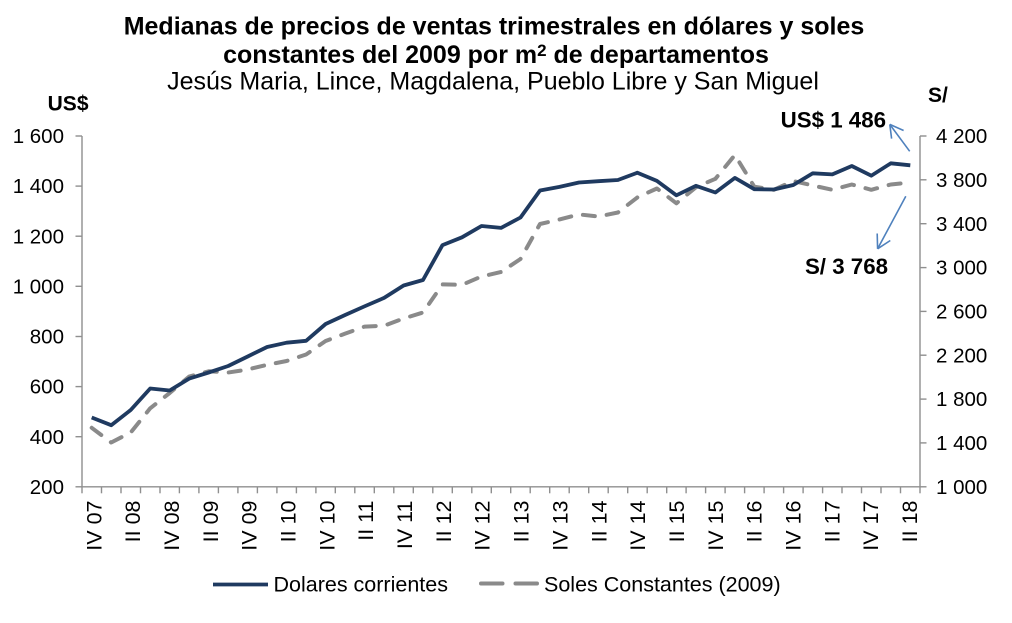 The width and height of the screenshot is (1012, 623). I want to click on svg-text: IV 13, so click(560, 525).